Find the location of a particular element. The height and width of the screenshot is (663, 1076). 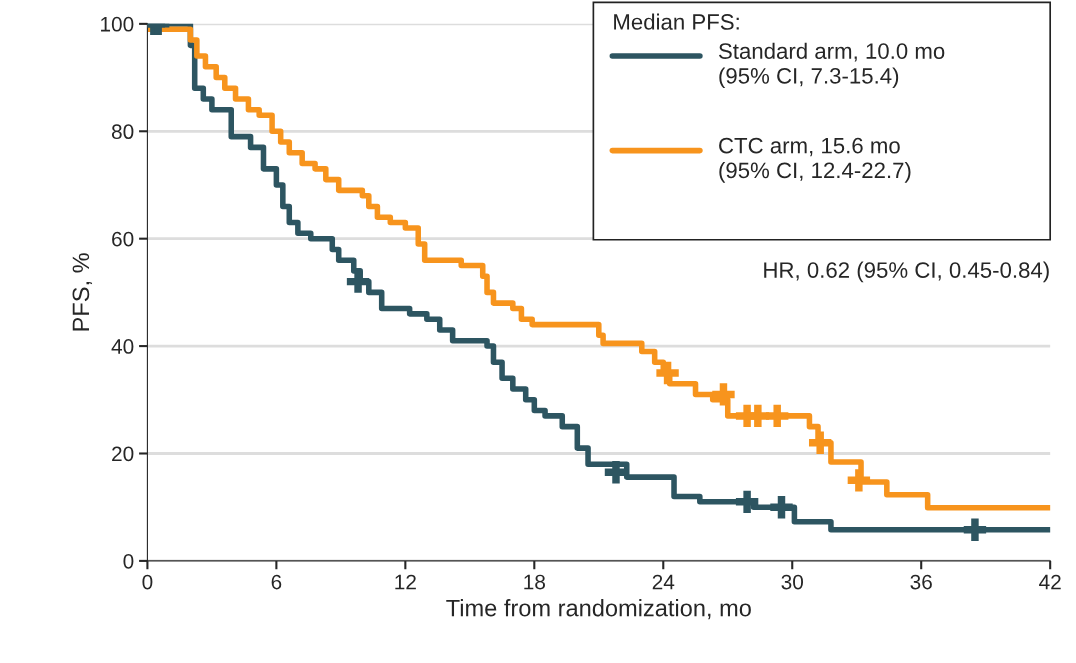

x-tick-label: 0 is located at coordinates (147, 582).